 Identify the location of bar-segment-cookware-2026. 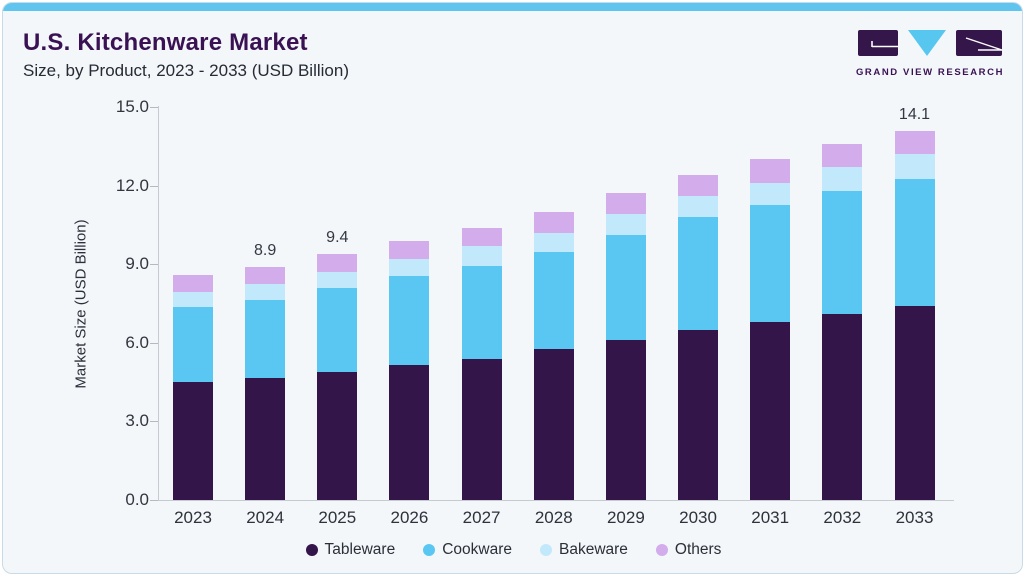
(409, 320).